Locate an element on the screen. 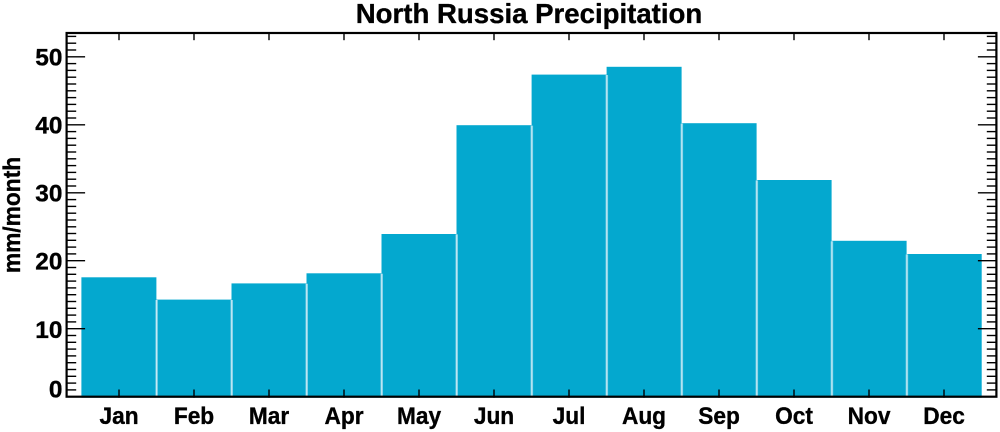 The image size is (1000, 432). svg-text: Feb is located at coordinates (194, 415).